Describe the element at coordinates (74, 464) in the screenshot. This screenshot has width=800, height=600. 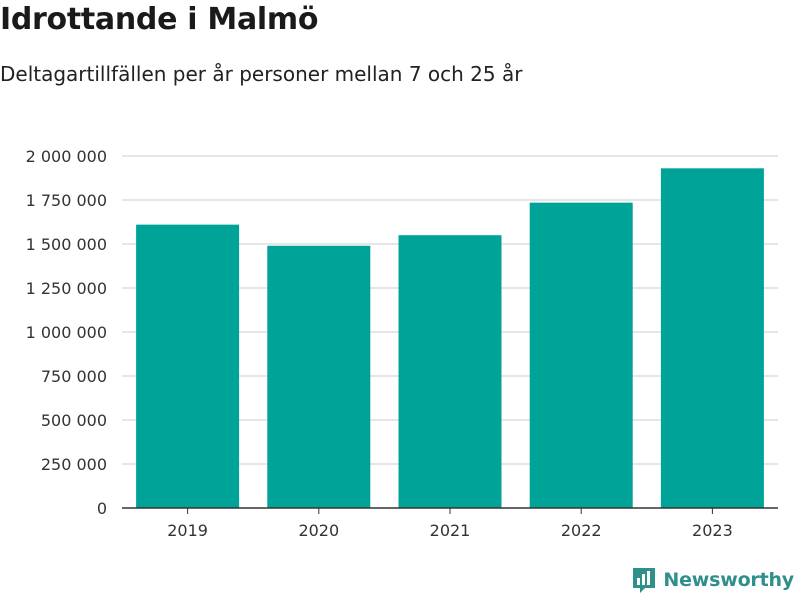
I see `y-tick-label: 250 000` at that location.